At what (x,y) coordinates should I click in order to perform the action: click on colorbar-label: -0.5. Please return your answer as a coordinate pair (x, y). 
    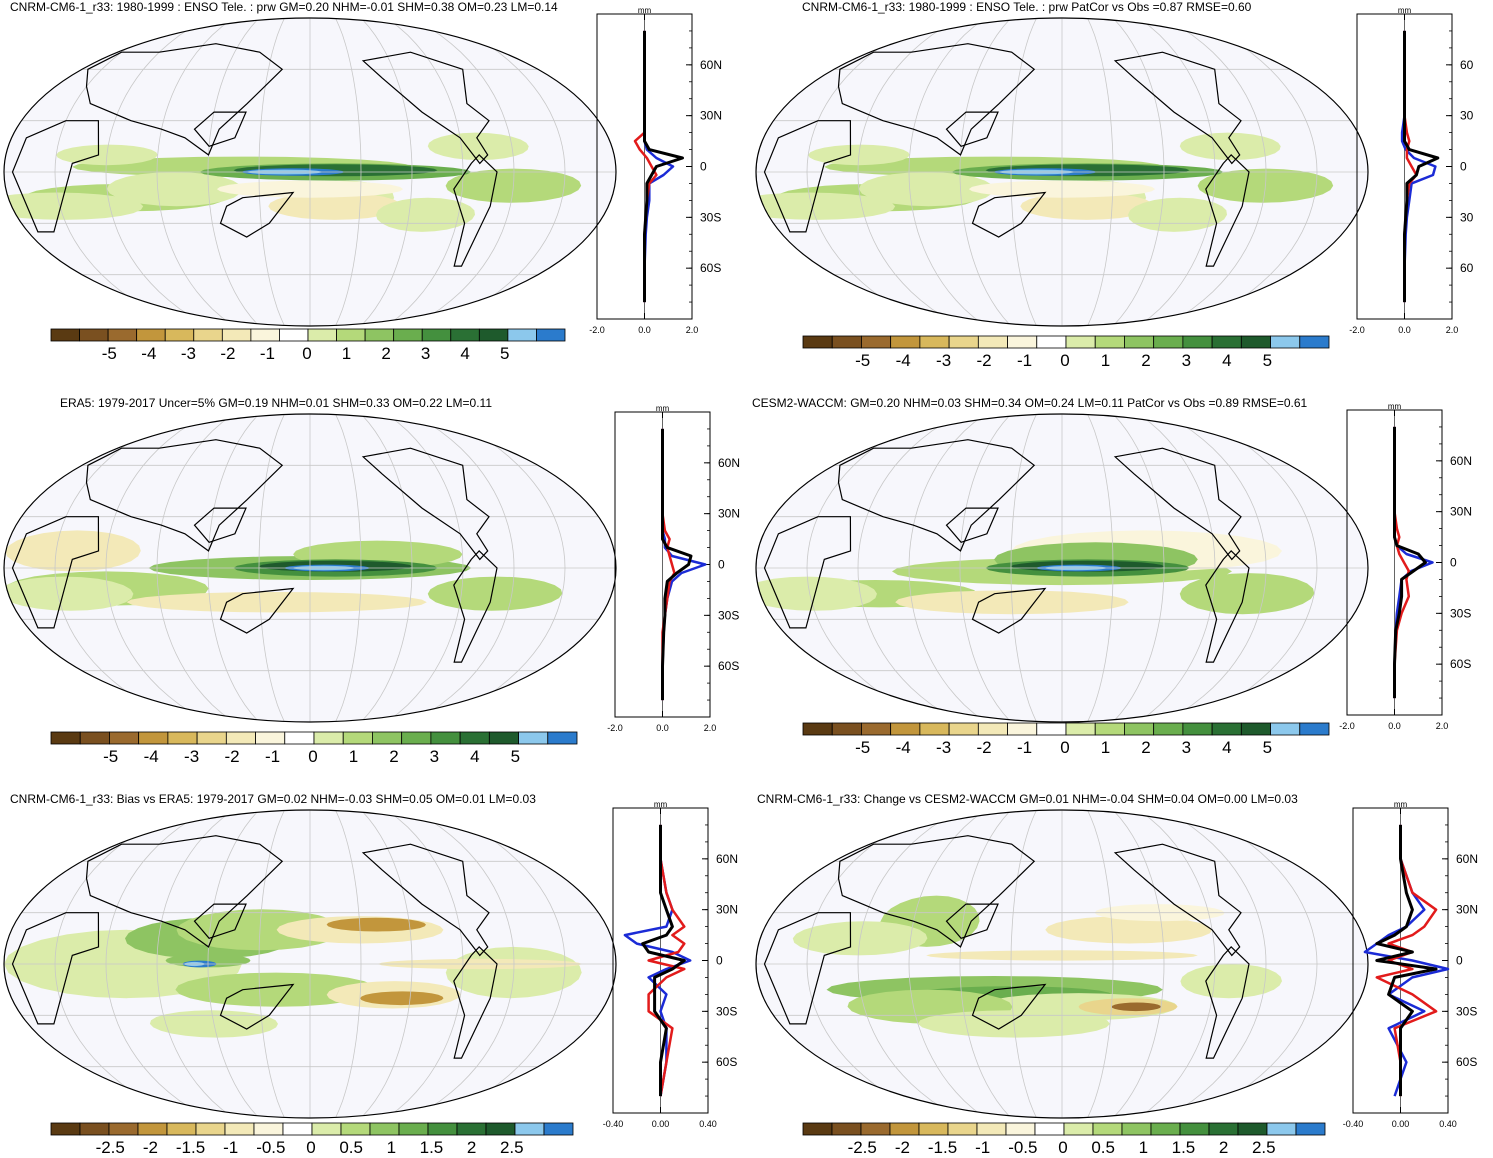
    Looking at the image, I should click on (271, 1147).